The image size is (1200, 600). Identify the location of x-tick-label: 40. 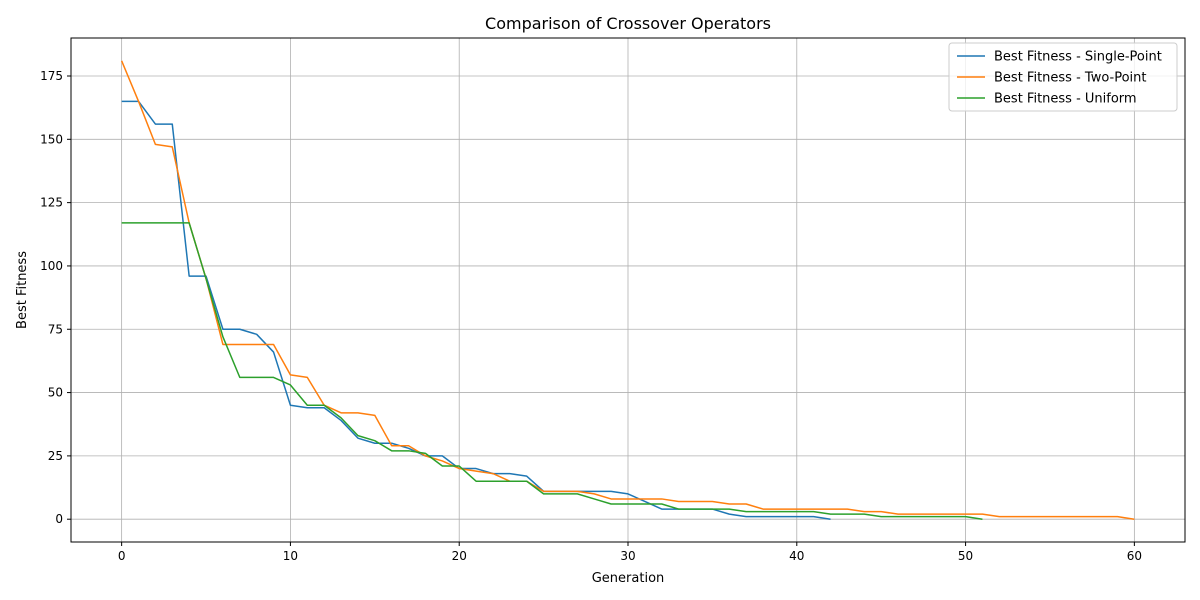
(796, 556).